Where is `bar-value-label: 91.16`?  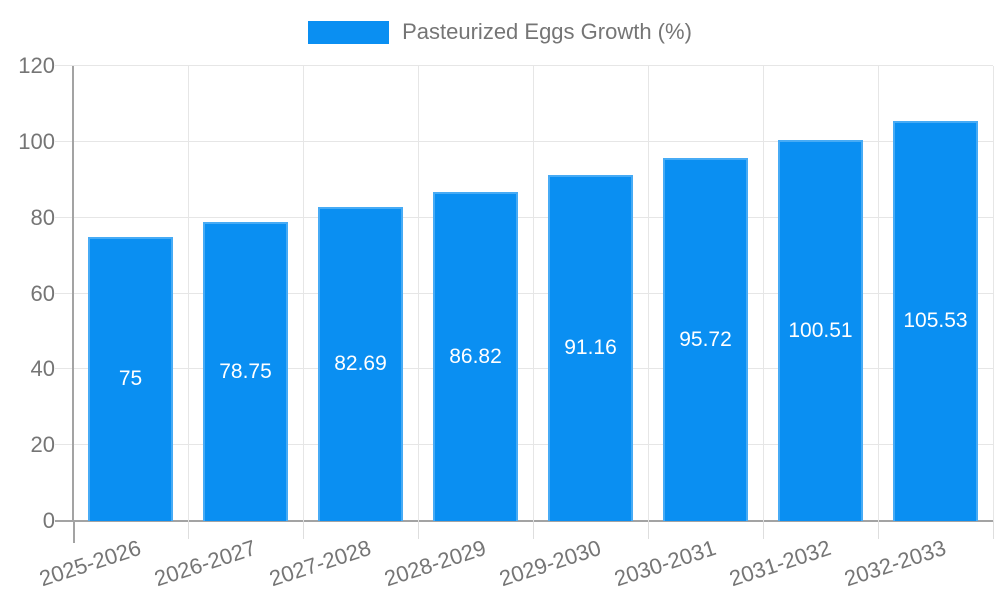 bar-value-label: 91.16 is located at coordinates (590, 347).